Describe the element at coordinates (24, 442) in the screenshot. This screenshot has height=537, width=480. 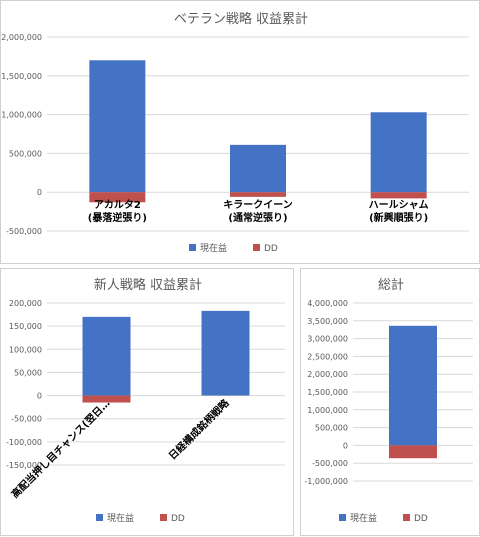
I see `y-tick-label: -100,000` at that location.